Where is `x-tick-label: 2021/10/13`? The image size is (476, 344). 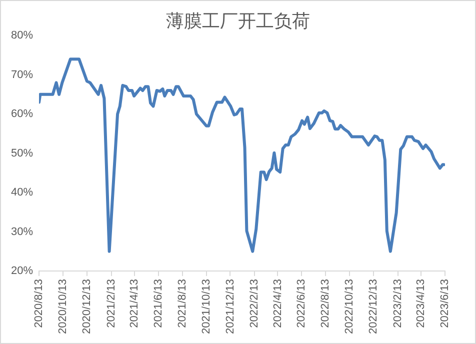
x-tick-label: 2021/10/13 is located at coordinates (206, 306).